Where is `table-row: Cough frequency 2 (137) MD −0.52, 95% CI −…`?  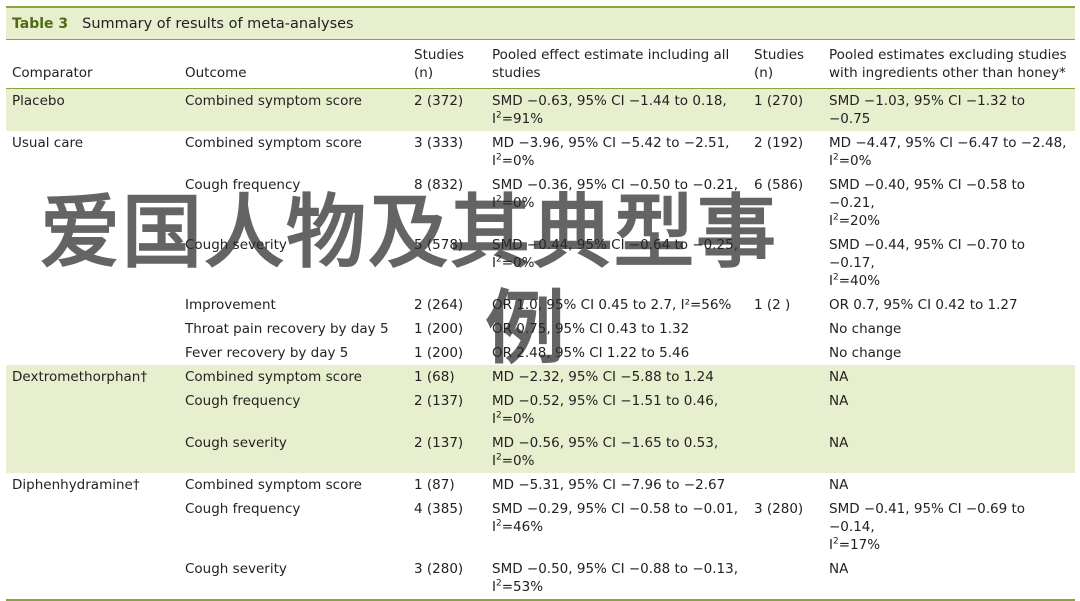
table-row: Cough frequency 2 (137) MD −0.52, 95% CI −… is located at coordinates (540, 410).